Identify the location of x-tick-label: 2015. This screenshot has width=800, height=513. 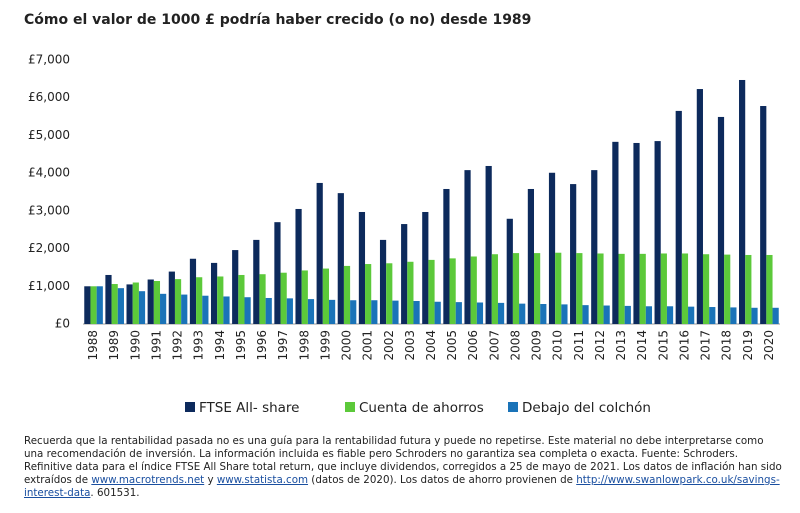
(663, 345).